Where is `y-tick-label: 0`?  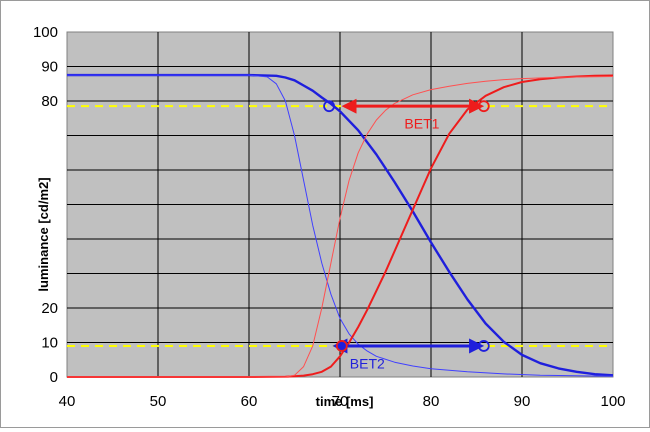 y-tick-label: 0 is located at coordinates (54, 377).